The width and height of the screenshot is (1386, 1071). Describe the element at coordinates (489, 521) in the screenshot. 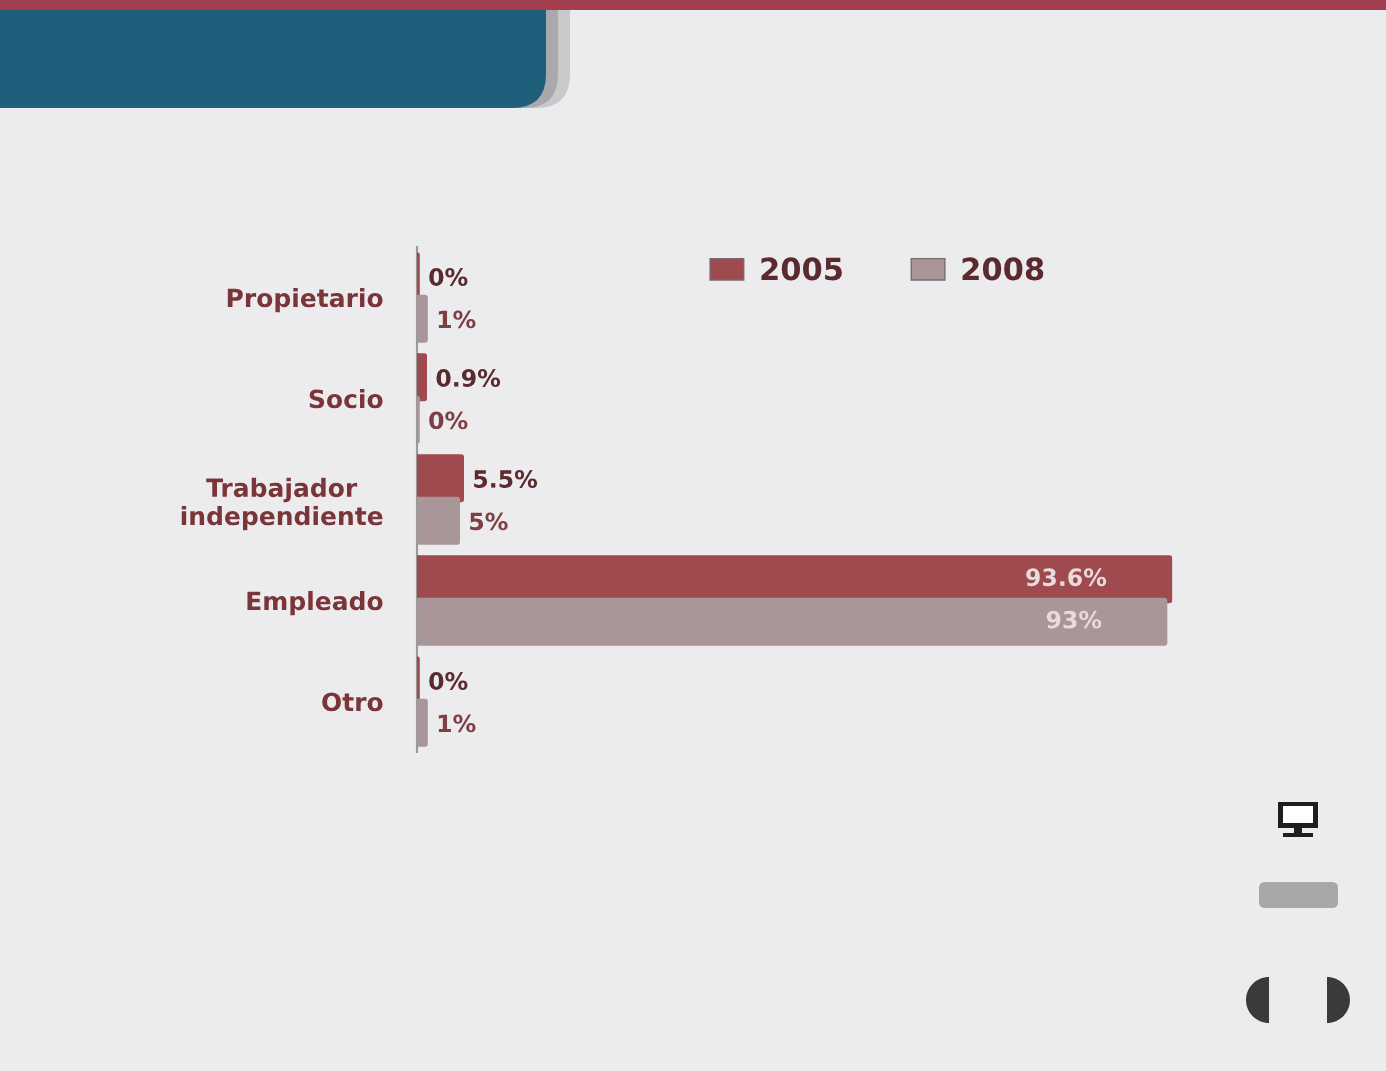

I see `data-label: 5%` at that location.